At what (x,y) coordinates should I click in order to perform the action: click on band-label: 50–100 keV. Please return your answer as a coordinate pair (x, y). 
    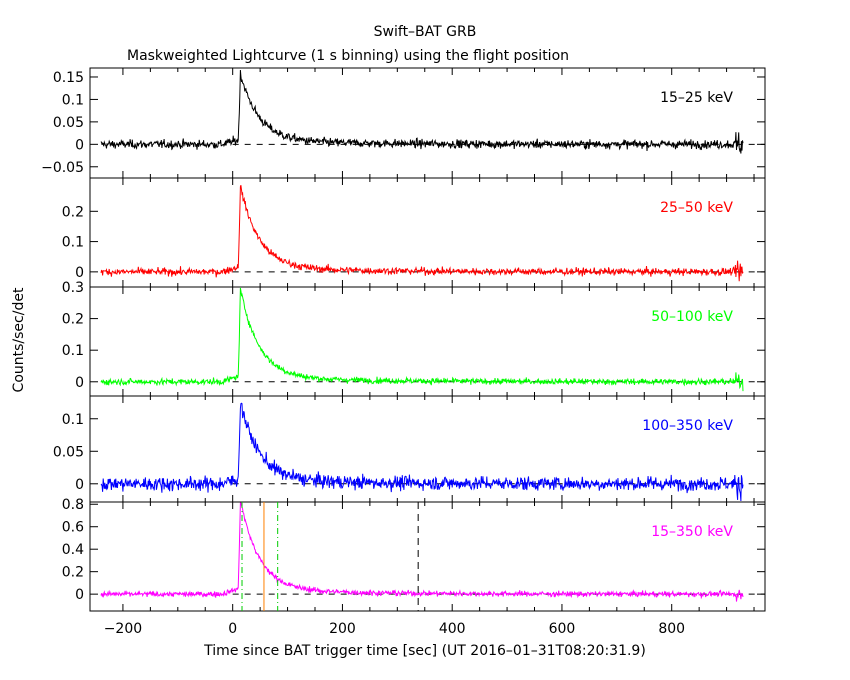
    Looking at the image, I should click on (692, 317).